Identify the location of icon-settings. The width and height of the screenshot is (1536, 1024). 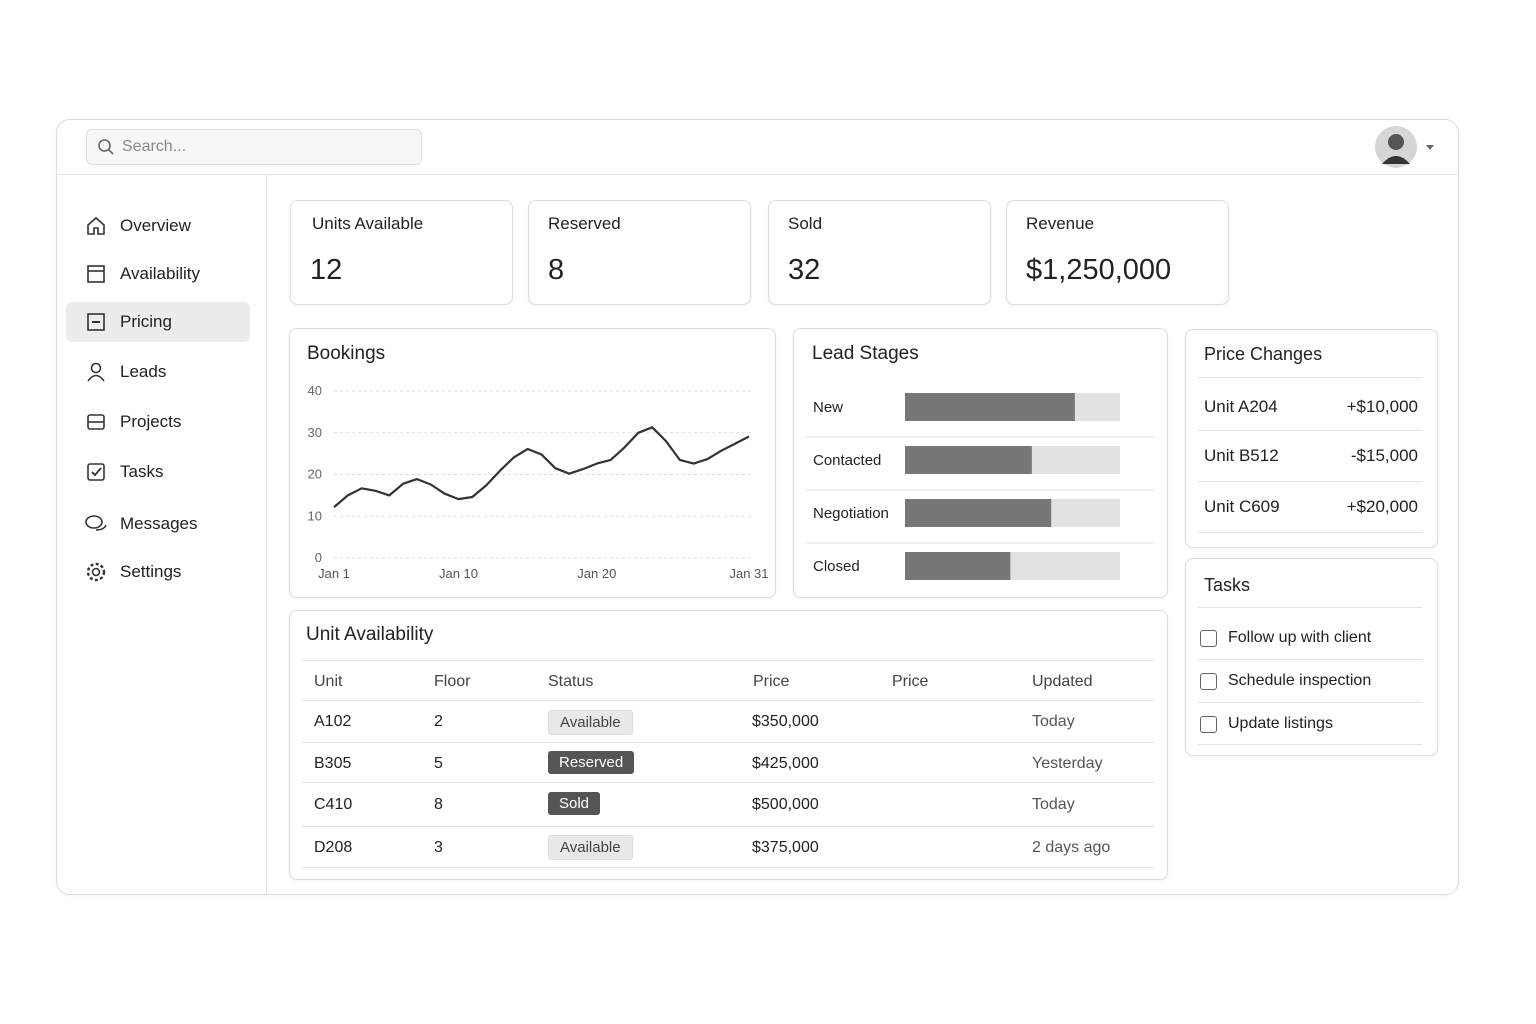
(96, 572).